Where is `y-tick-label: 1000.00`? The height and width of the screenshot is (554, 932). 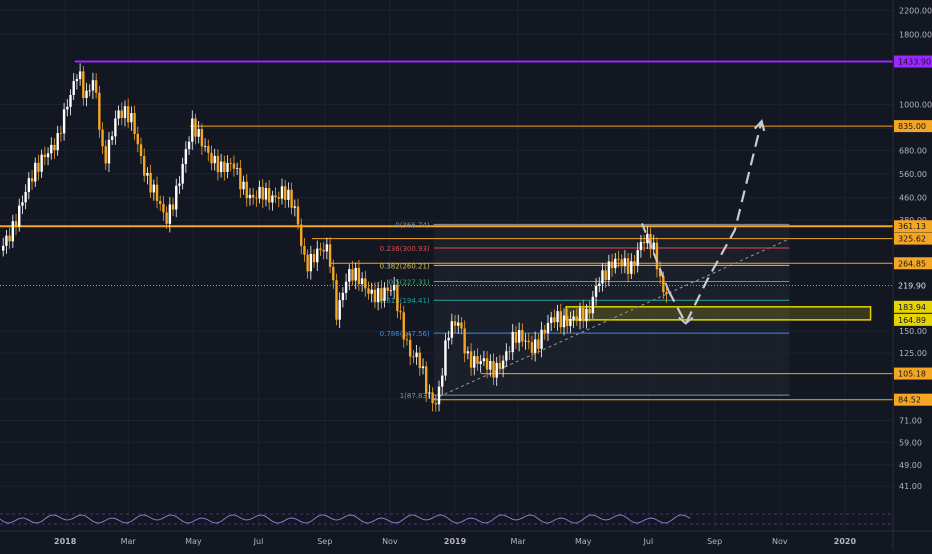 y-tick-label: 1000.00 is located at coordinates (915, 105).